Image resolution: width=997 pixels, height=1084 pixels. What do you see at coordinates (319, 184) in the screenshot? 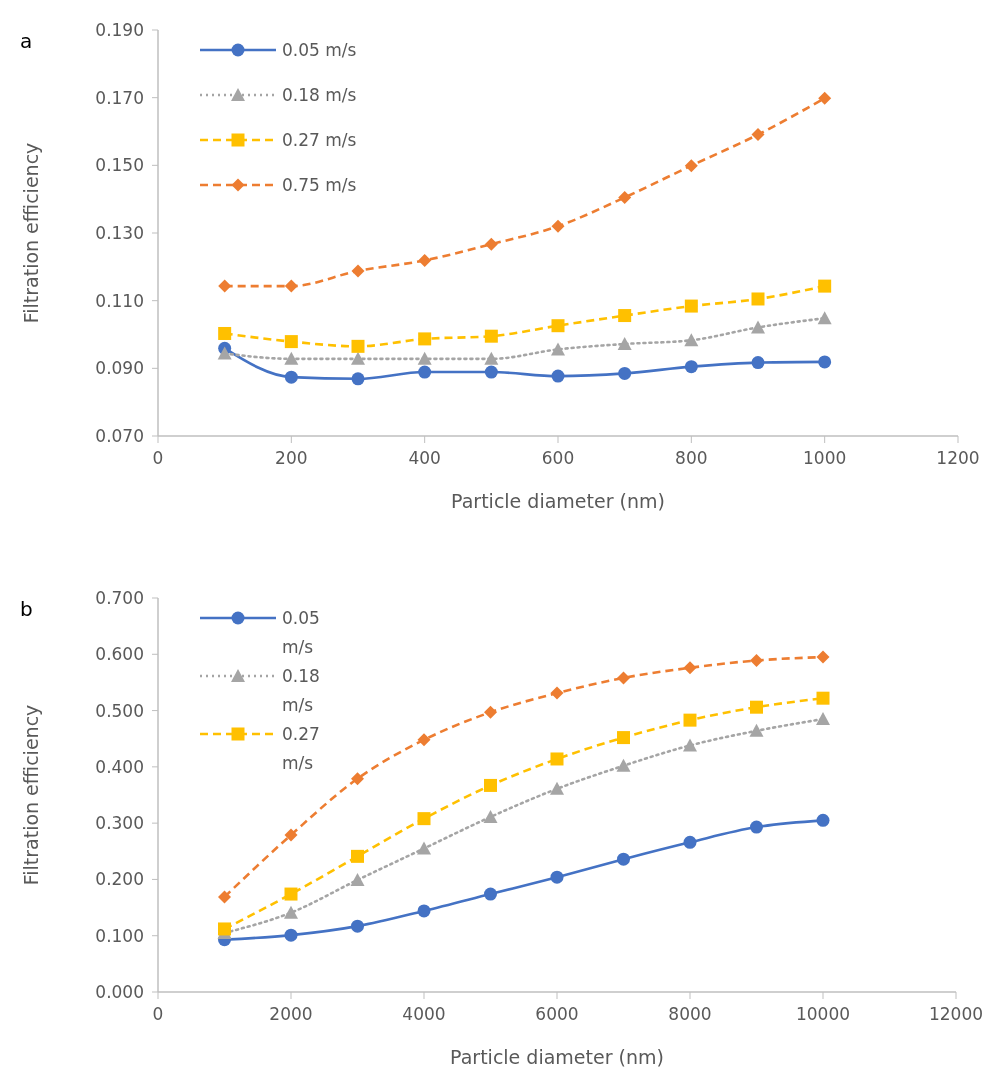
I see `legend-label: 0.75 m/s` at bounding box center [319, 184].